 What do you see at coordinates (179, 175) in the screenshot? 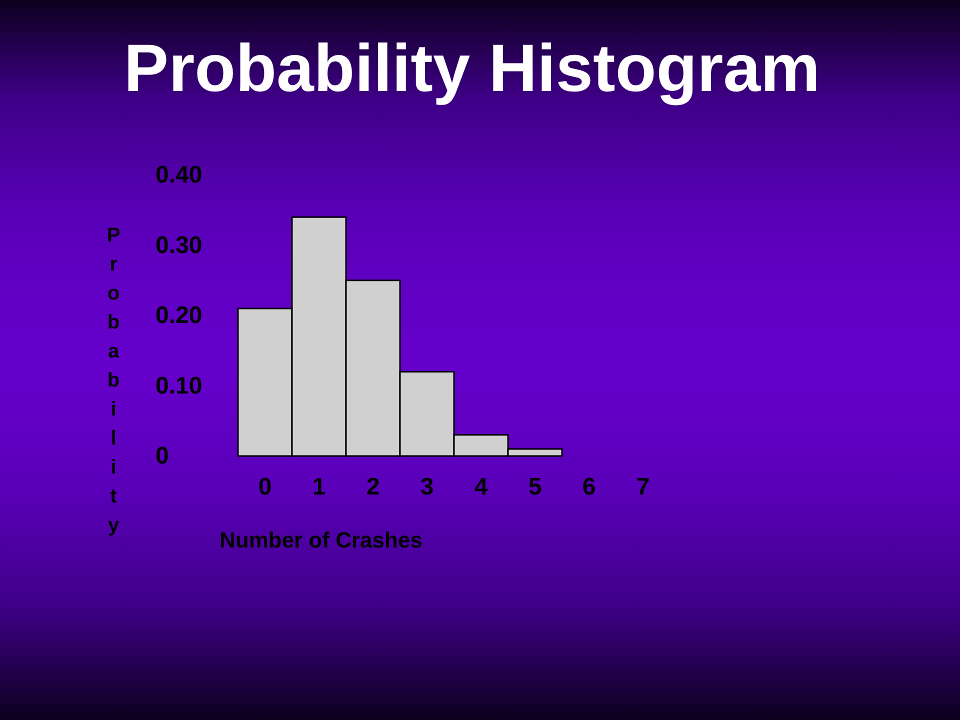
I see `y-tick-label: 0.40` at bounding box center [179, 175].